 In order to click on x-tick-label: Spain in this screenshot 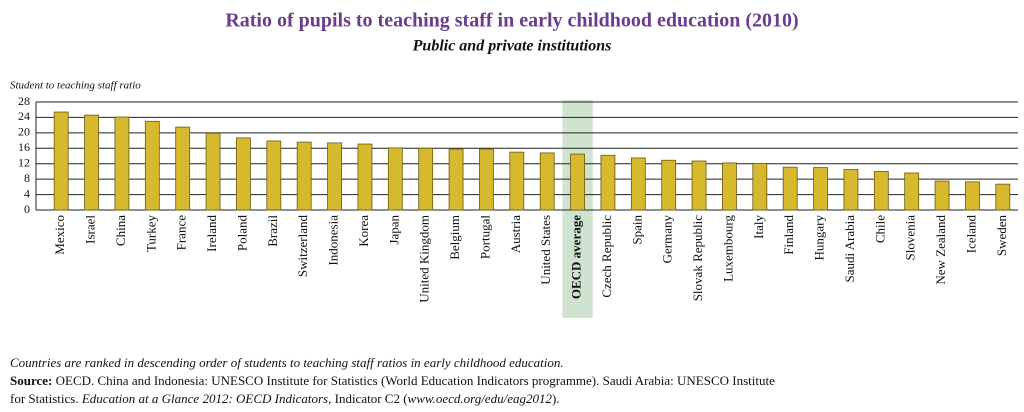, I will do `click(636, 230)`.